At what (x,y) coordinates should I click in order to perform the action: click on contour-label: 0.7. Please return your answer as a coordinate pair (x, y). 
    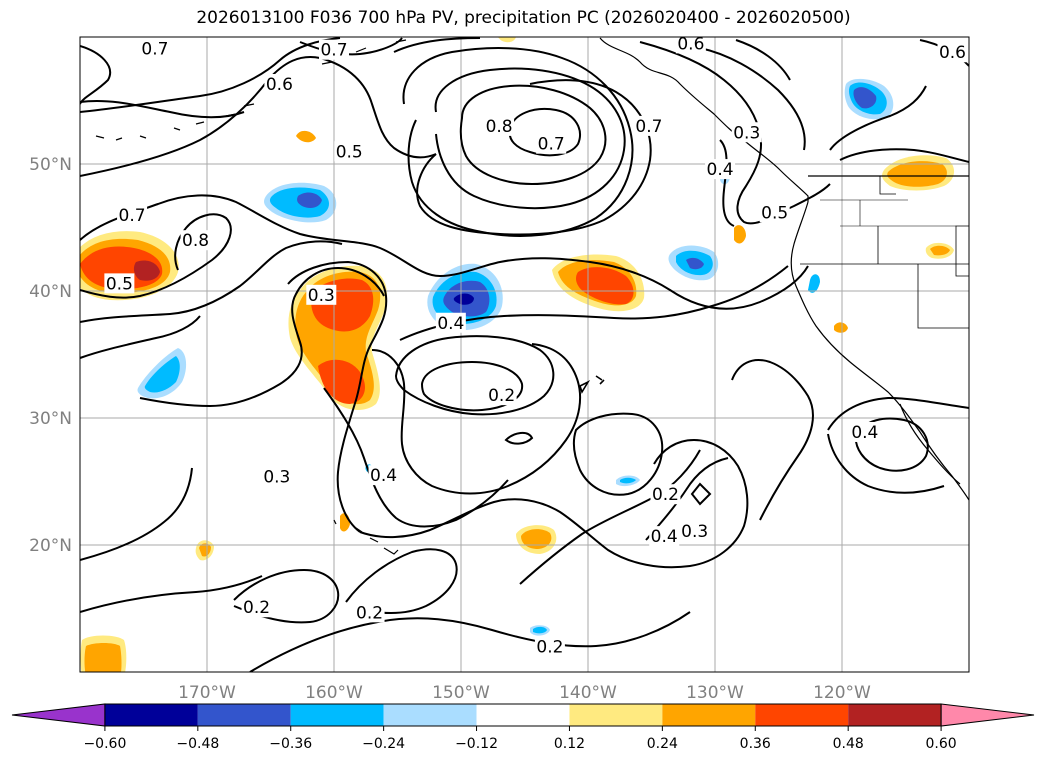
    Looking at the image, I should click on (648, 127).